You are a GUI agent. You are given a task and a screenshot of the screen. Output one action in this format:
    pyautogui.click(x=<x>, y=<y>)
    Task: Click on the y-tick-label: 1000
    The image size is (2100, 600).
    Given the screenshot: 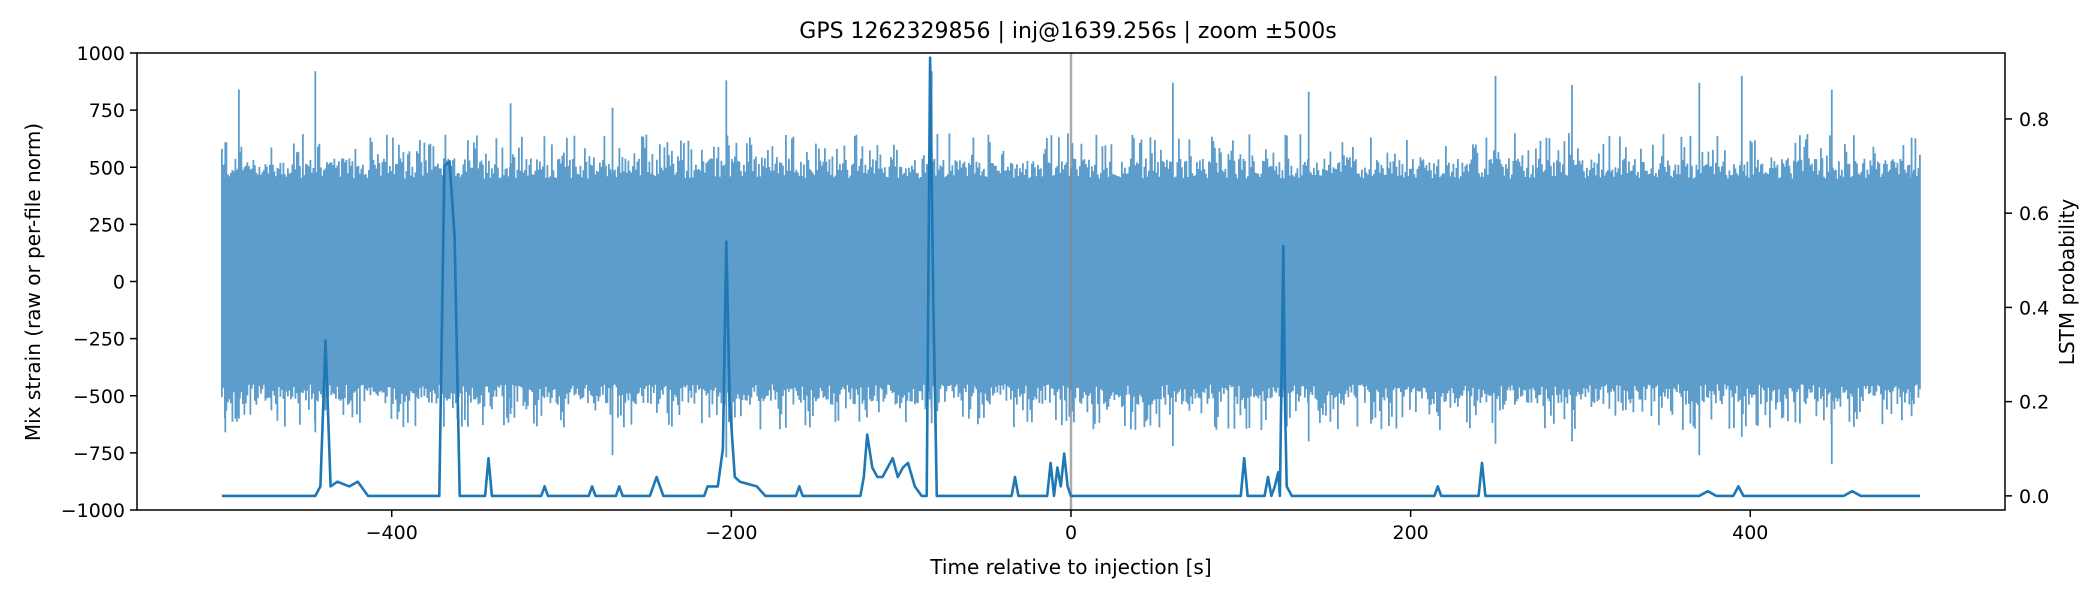 What is the action you would take?
    pyautogui.click(x=101, y=54)
    